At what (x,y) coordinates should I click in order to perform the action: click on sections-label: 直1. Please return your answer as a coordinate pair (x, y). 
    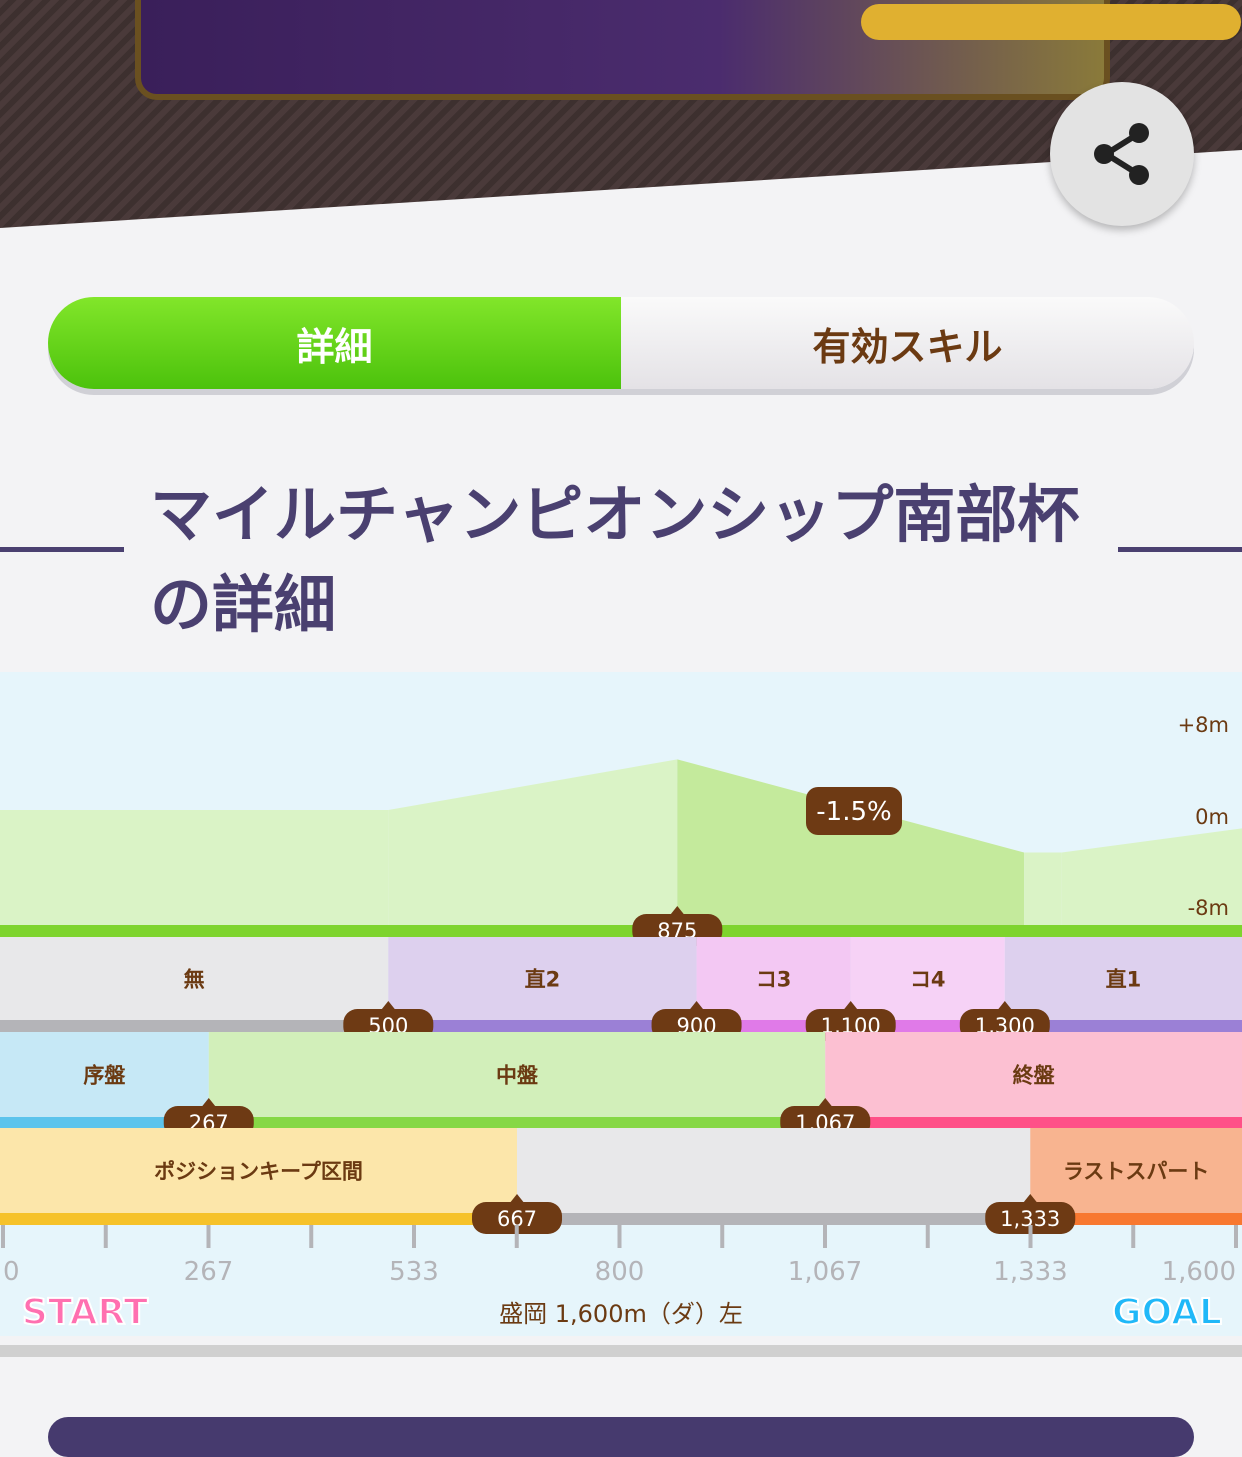
    Looking at the image, I should click on (1124, 980).